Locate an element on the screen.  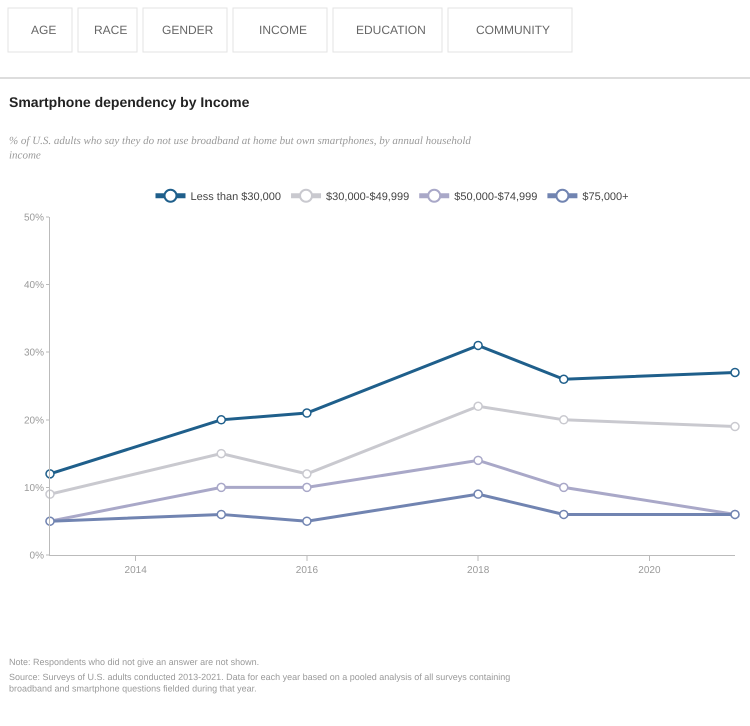
y-tick-label: 50% is located at coordinates (34, 218).